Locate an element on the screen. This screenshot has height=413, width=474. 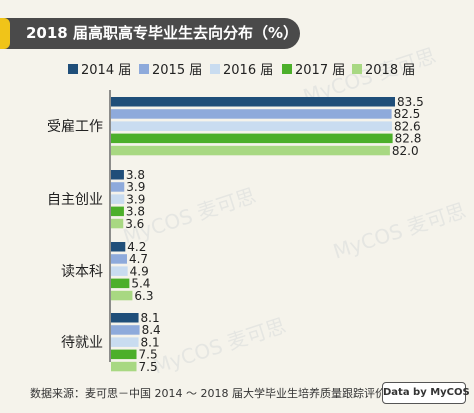
data-label: 5.4 is located at coordinates (140, 284).